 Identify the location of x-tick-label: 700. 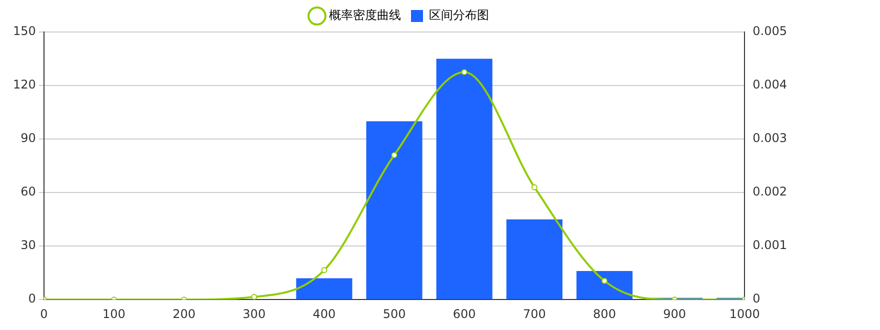
(534, 313).